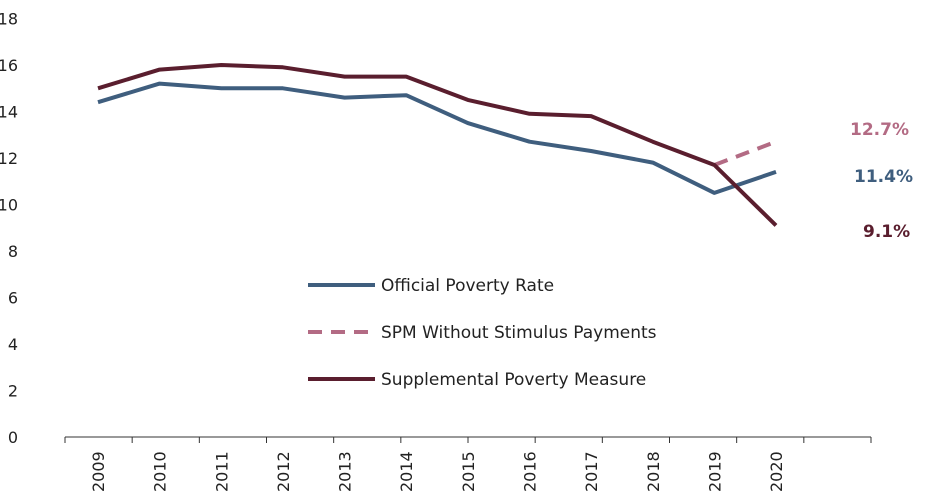 This screenshot has height=500, width=934. What do you see at coordinates (653, 471) in the screenshot?
I see `x-tick-label: 2018` at bounding box center [653, 471].